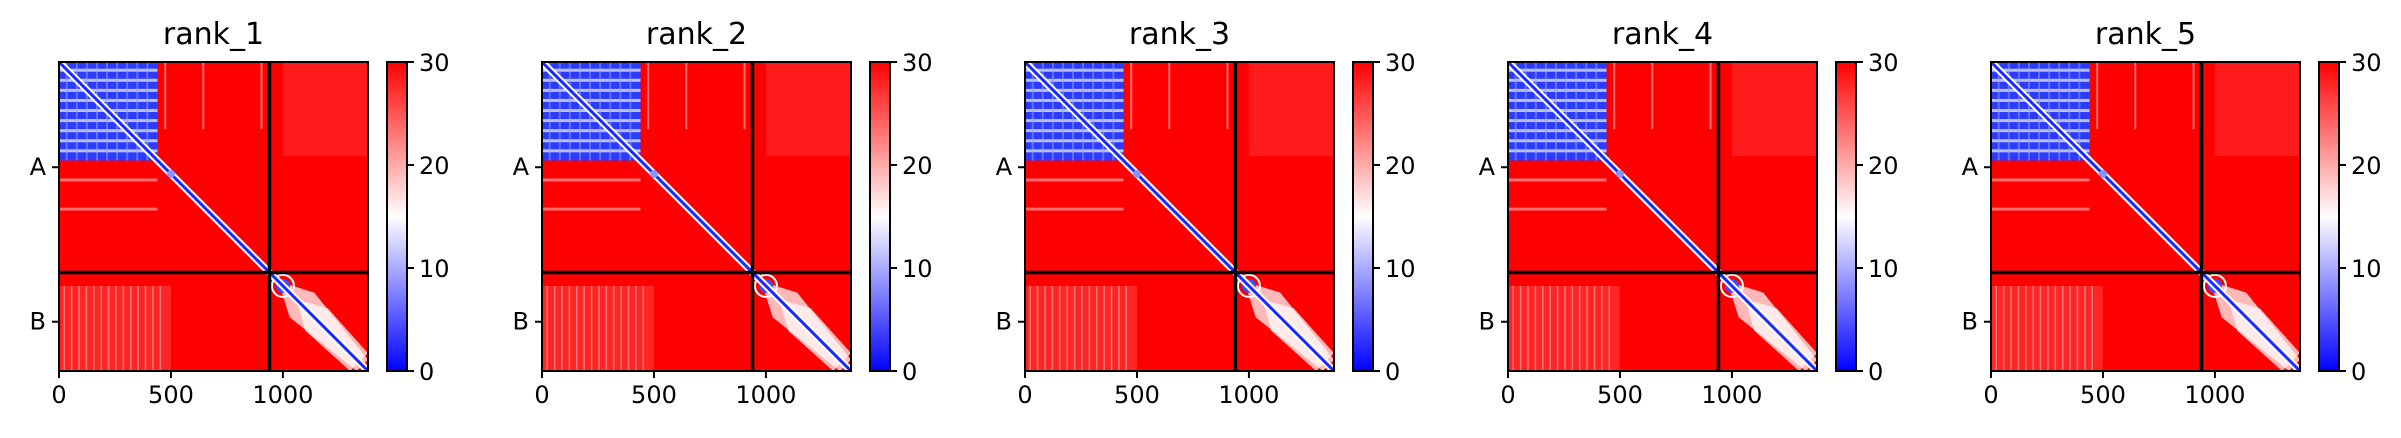  Describe the element at coordinates (1363, 216) in the screenshot. I see `colorbar` at that location.